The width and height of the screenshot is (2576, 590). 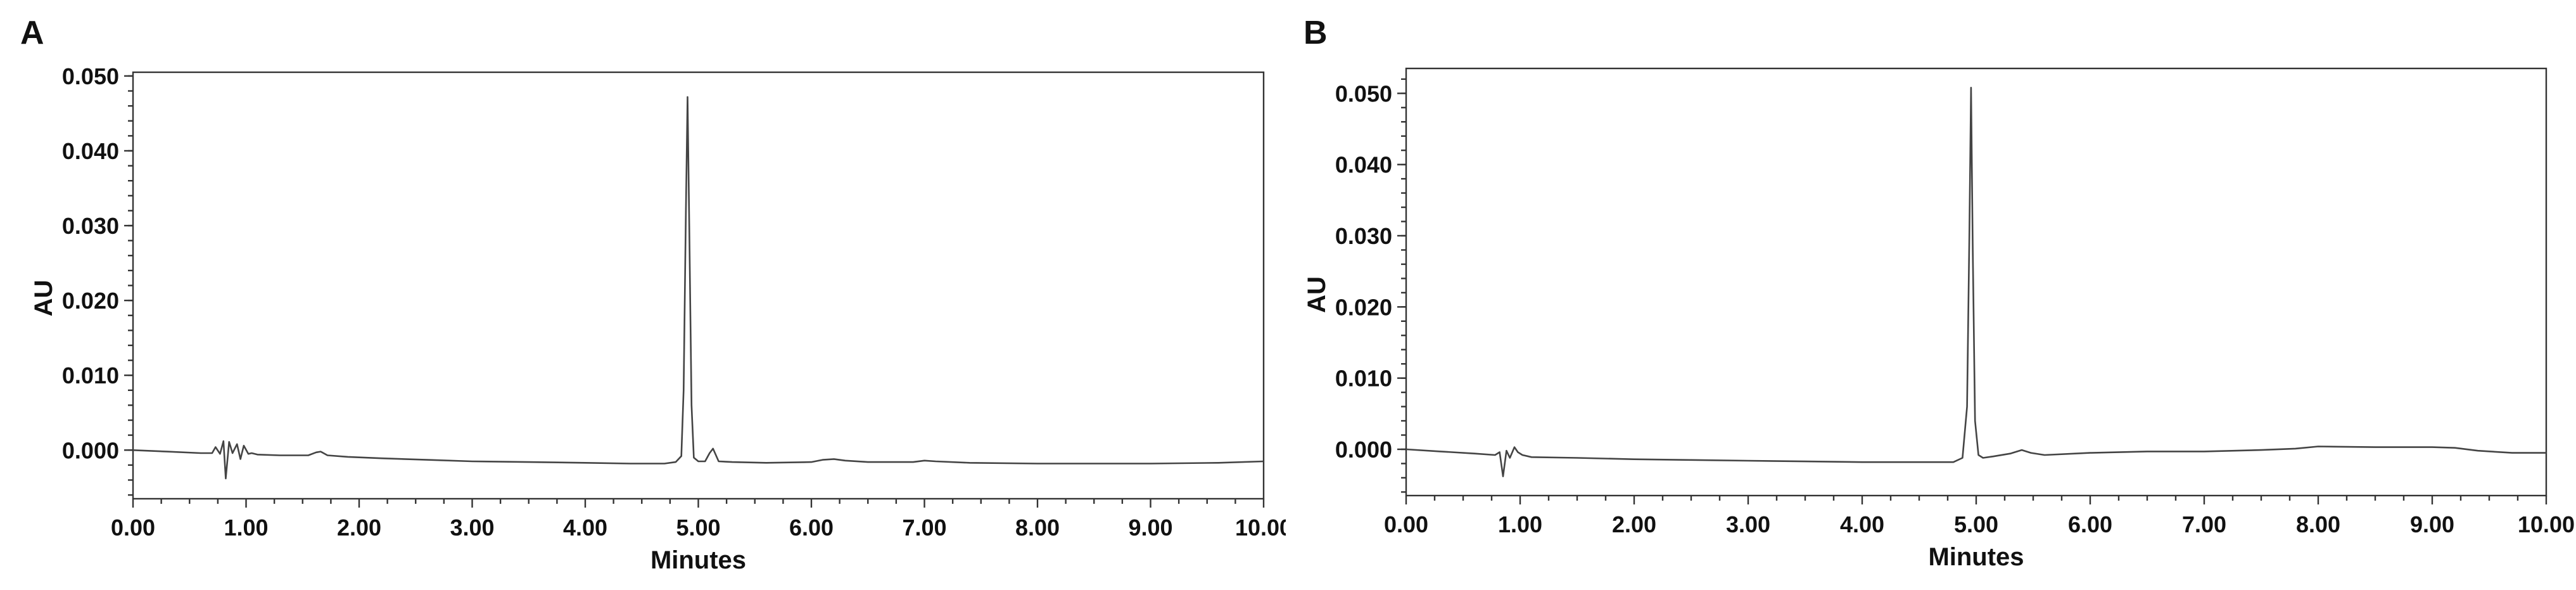 What do you see at coordinates (1316, 33) in the screenshot?
I see `panel-label-b: B` at bounding box center [1316, 33].